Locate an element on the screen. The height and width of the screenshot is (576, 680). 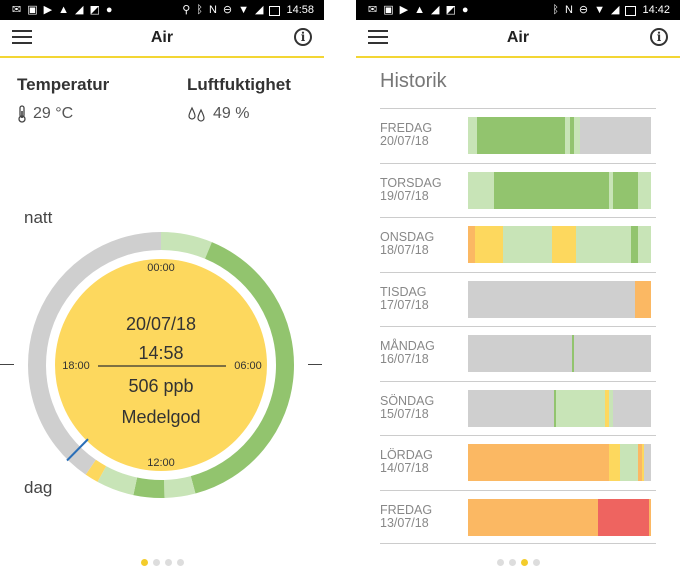
history-day-row: TORSDAG 19/07/18 is located at coordinates (518, 190).